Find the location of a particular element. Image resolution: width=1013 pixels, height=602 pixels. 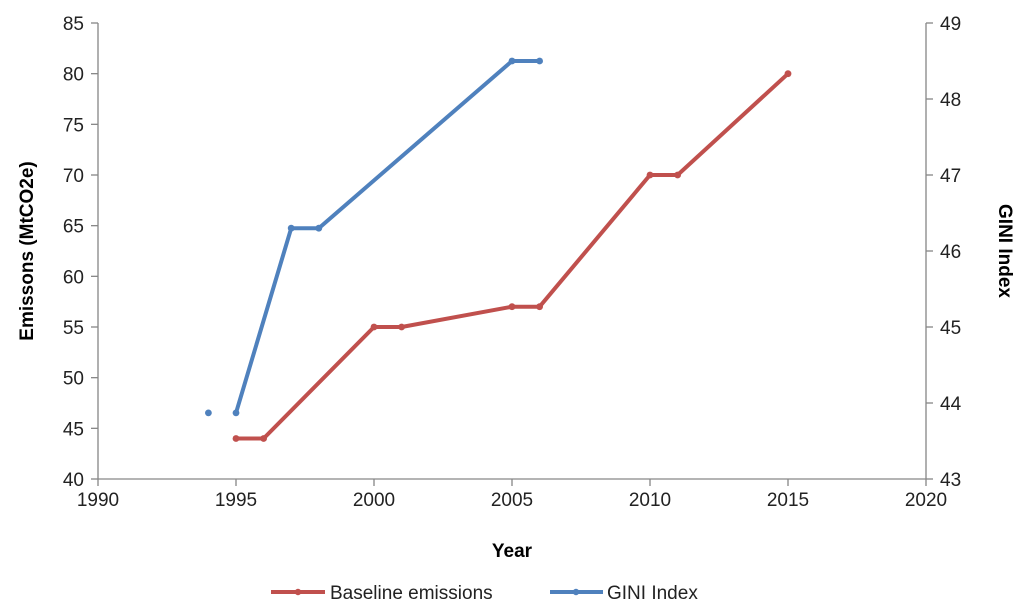

legend-item-baseline-emissions: Baseline emissions is located at coordinates (382, 592).